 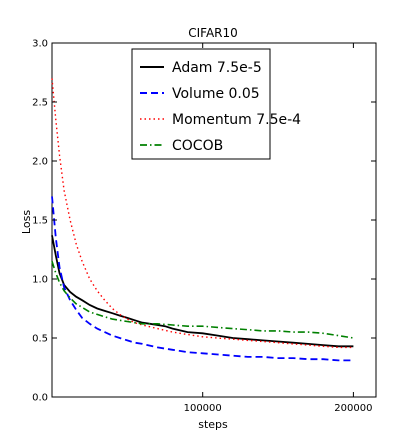 I want to click on legend-label-4: COCOB, so click(x=197, y=146).